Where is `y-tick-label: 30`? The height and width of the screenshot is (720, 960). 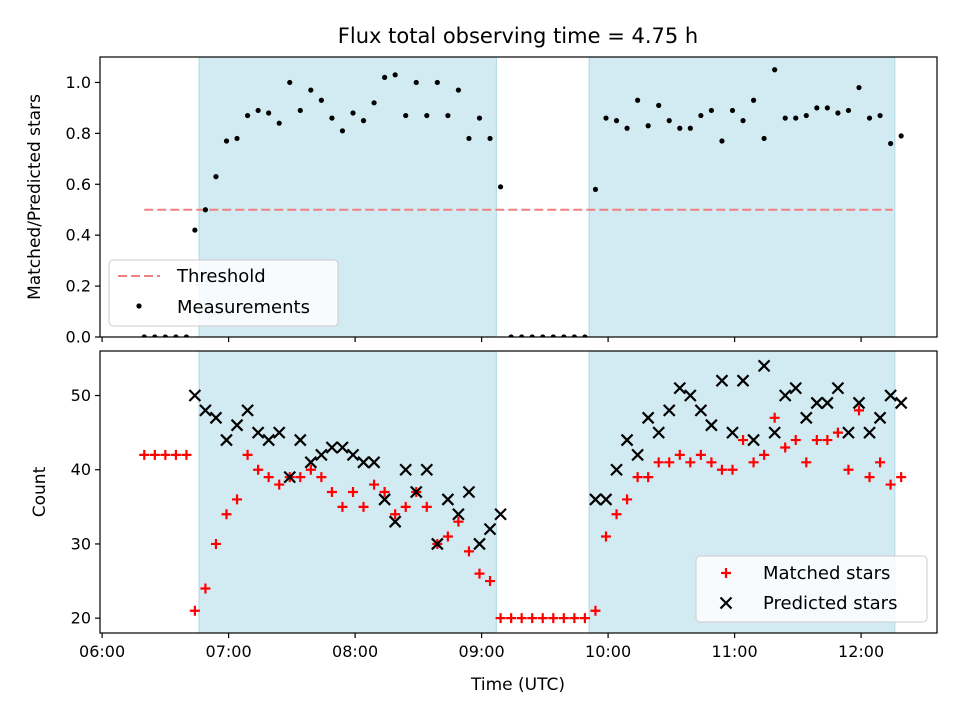 y-tick-label: 30 is located at coordinates (81, 543).